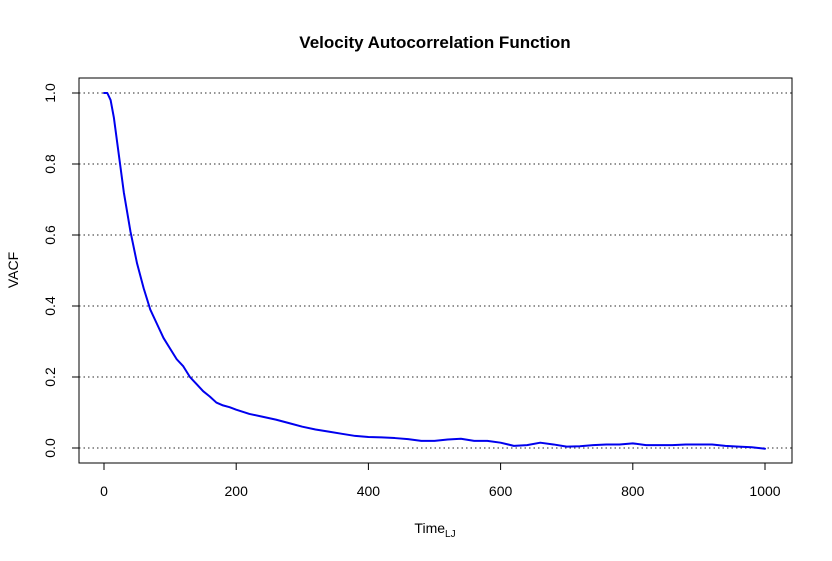 The height and width of the screenshot is (561, 832). I want to click on x-axis: 0 200 400 600 800 1000, so click(440, 480).